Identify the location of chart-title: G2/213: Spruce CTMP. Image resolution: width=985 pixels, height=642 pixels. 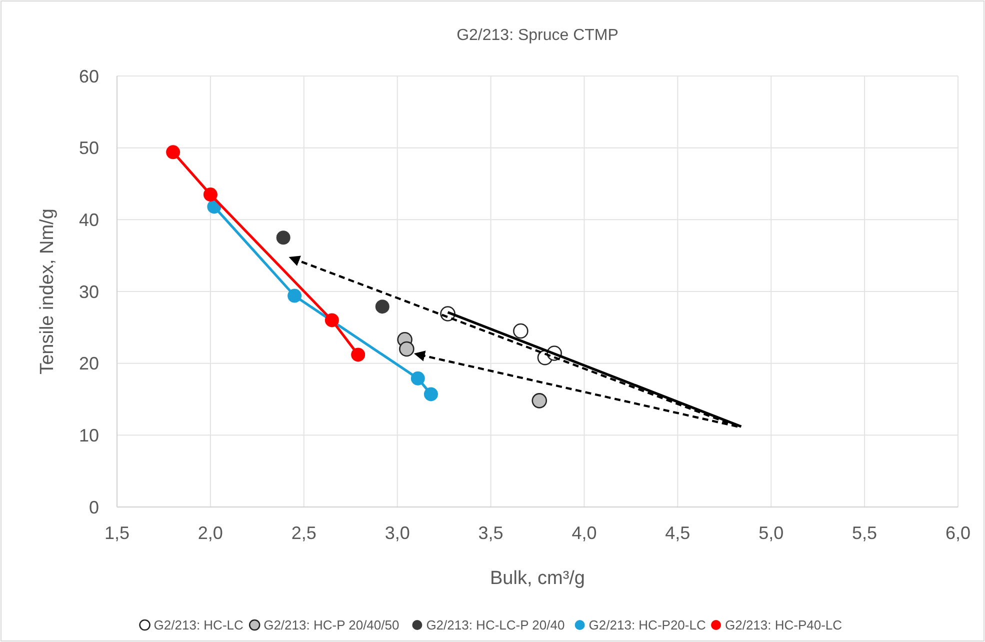
(537, 35).